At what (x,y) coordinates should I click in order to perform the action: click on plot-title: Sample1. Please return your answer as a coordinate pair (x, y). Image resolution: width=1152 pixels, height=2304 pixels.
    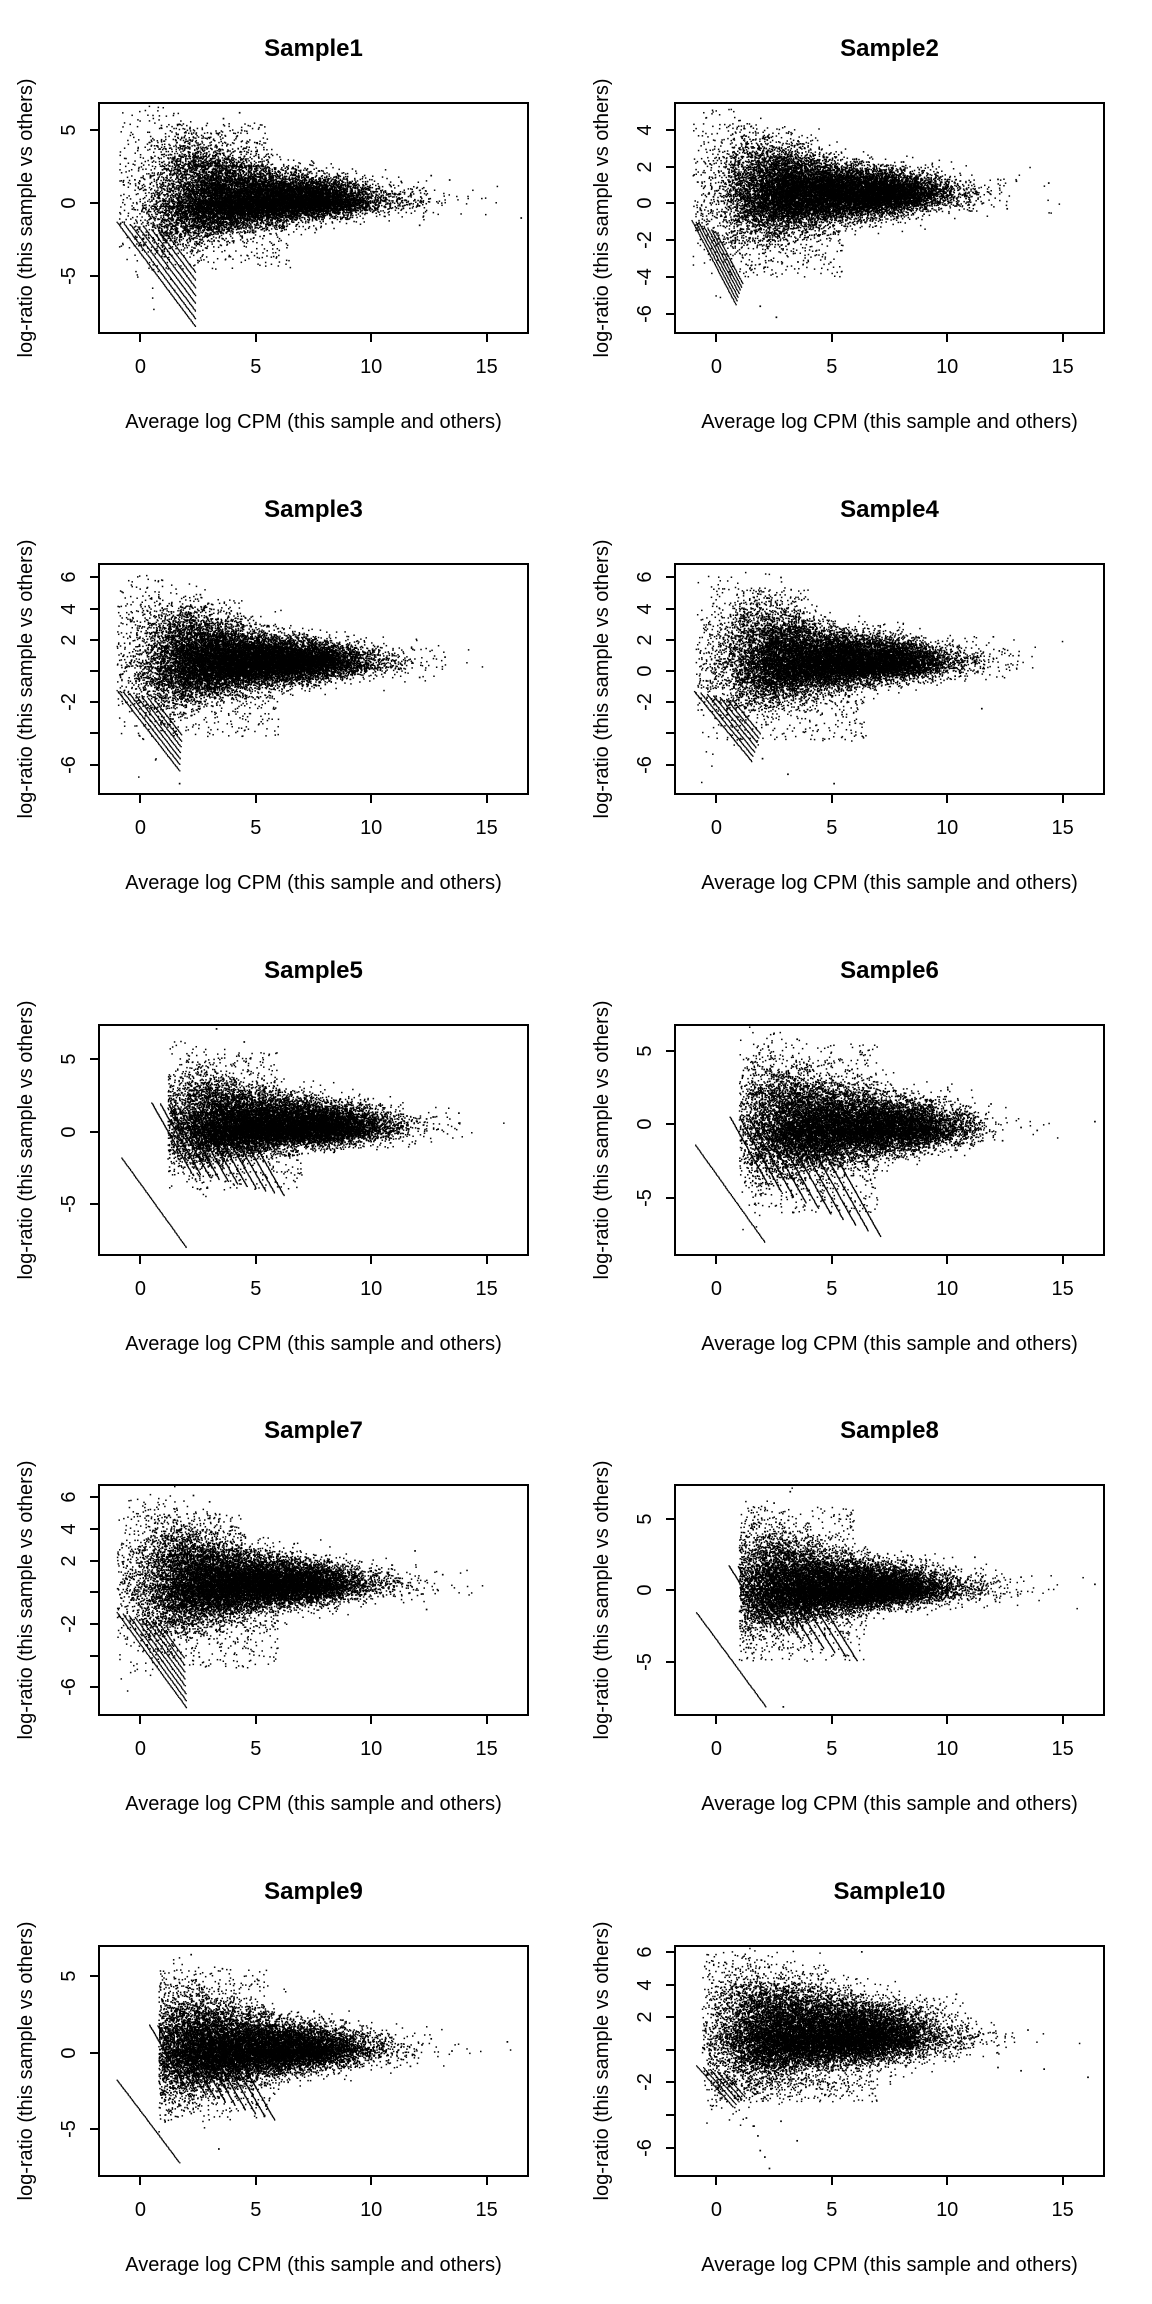
    Looking at the image, I should click on (313, 48).